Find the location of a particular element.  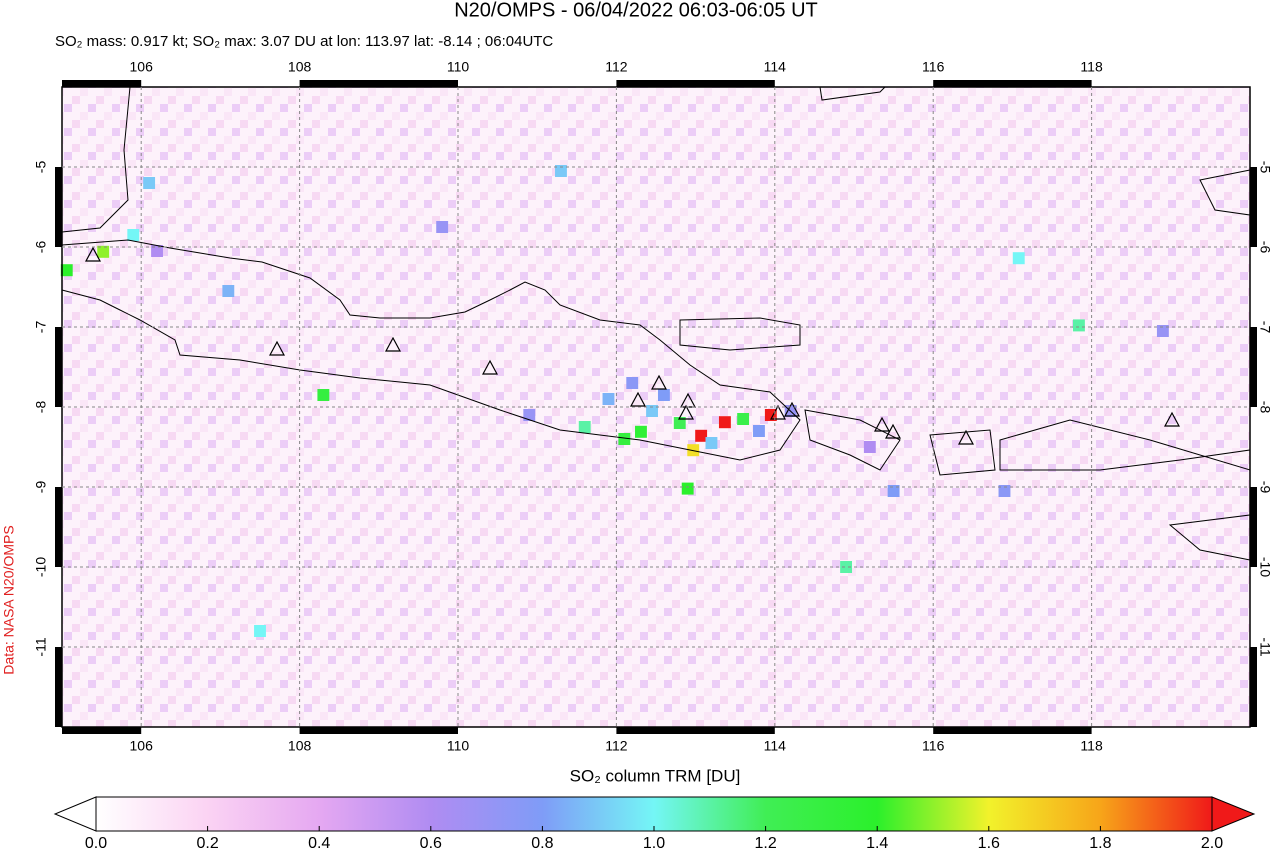

colorbar-tick-label: 0.6 is located at coordinates (431, 843).